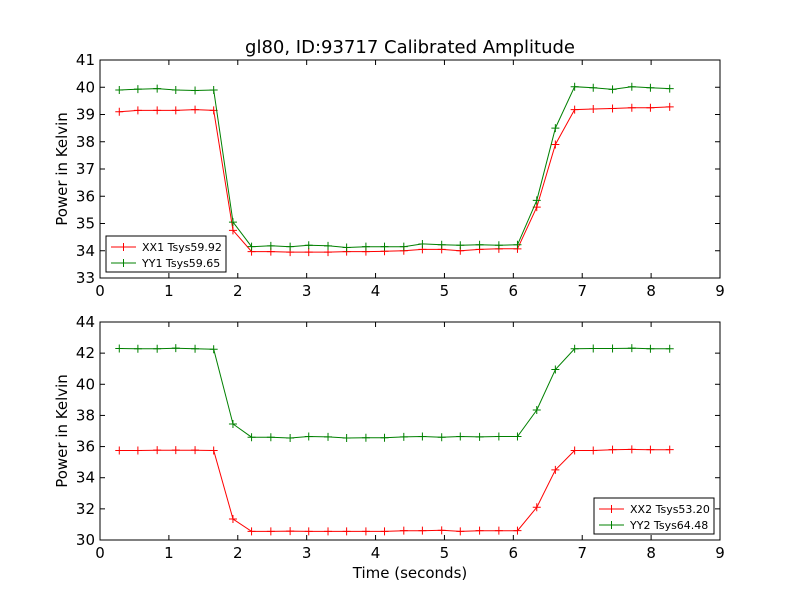 This screenshot has width=800, height=600. Describe the element at coordinates (410, 573) in the screenshot. I see `x-axis-label: Time (seconds)` at that location.